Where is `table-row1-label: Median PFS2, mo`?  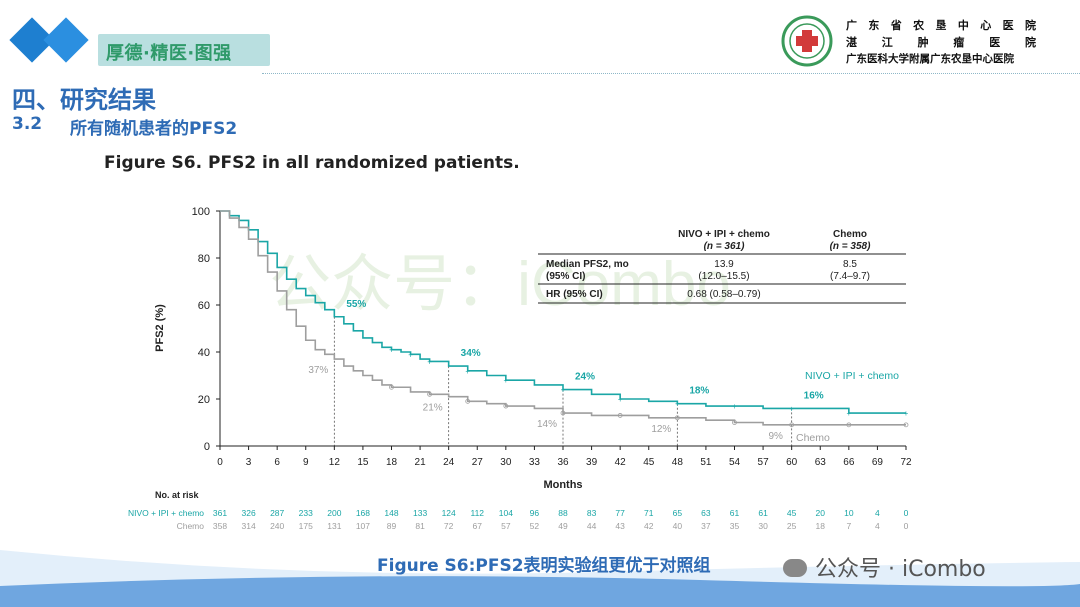
table-row1-label: Median PFS2, mo is located at coordinates (587, 264).